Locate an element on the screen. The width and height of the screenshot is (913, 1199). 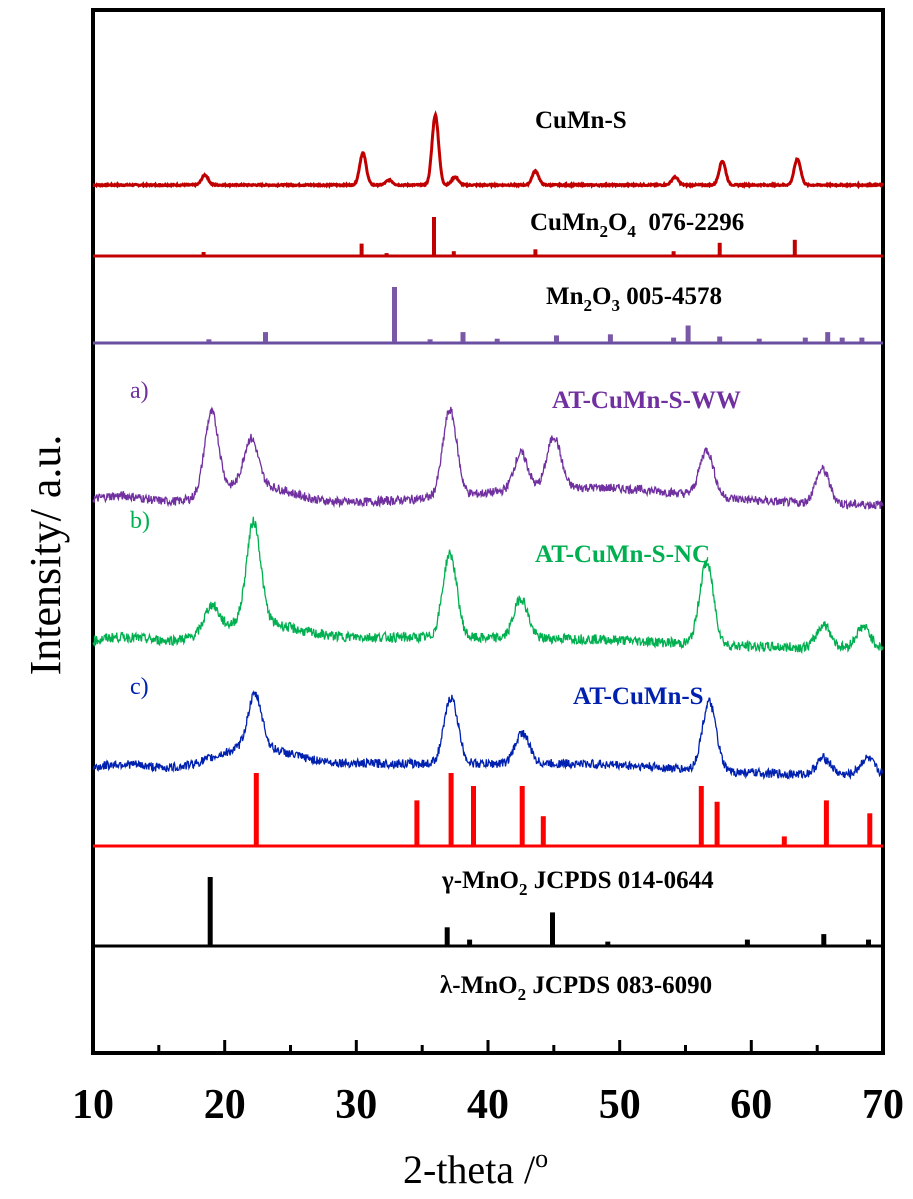
x-axis-tick-labels: 10 20 30 40 50 60 70 is located at coordinates (488, 1105).